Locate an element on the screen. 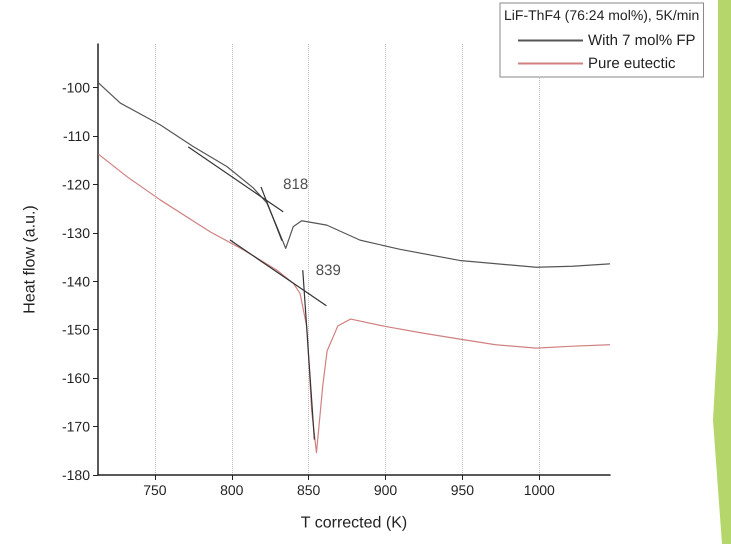 The height and width of the screenshot is (544, 731). x-tick-label: 750 is located at coordinates (155, 490).